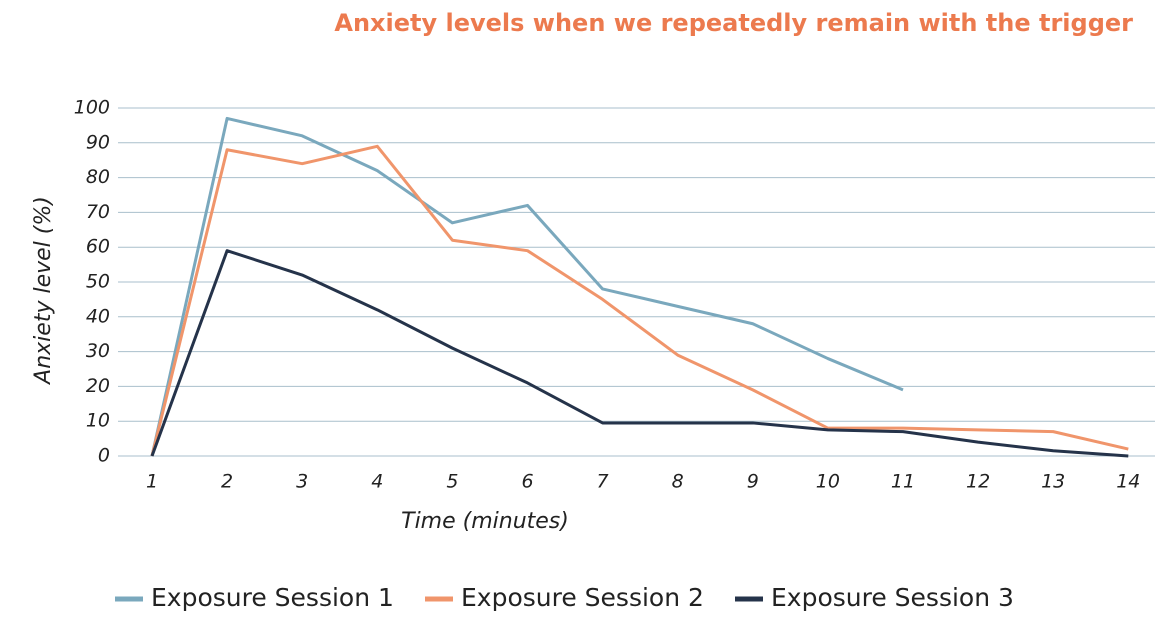  Describe the element at coordinates (978, 482) in the screenshot. I see `x-tick-label: 12` at that location.